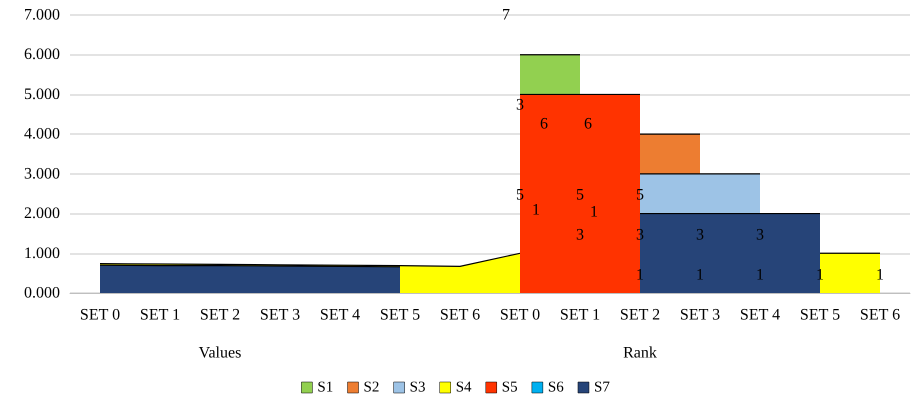 This screenshot has height=404, width=911. What do you see at coordinates (42, 173) in the screenshot?
I see `y-tick-label: 3.000` at bounding box center [42, 173].